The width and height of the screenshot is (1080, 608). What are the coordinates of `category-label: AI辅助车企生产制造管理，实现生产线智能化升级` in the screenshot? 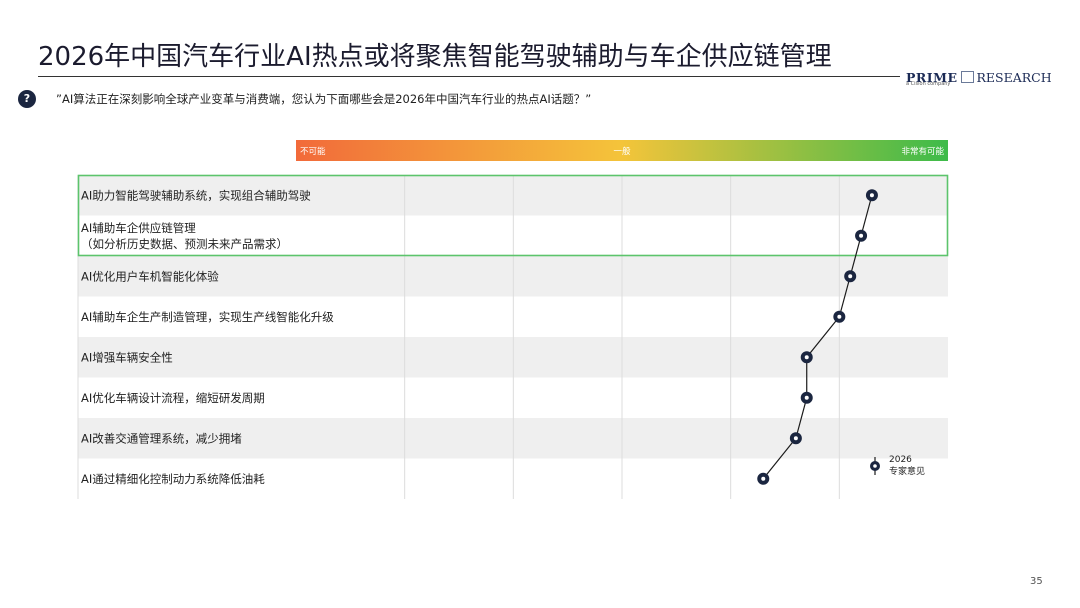 It's located at (207, 317).